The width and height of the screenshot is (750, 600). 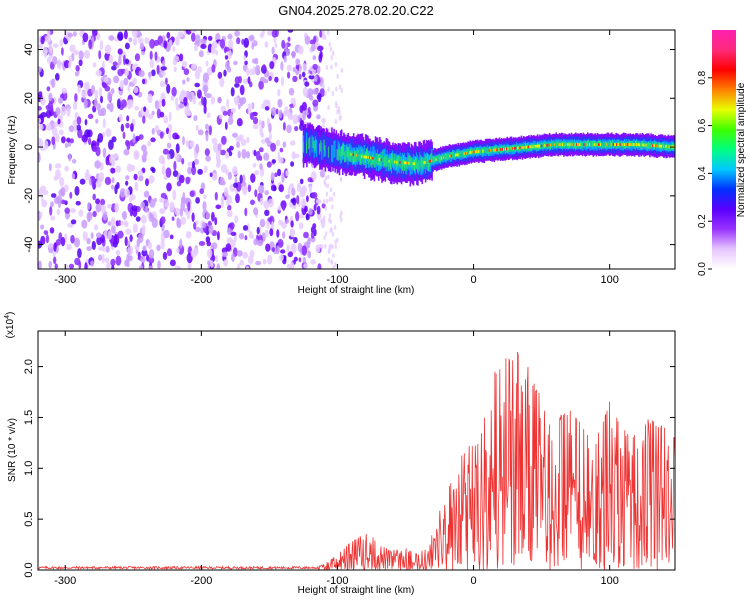 I want to click on snr-multiplier-base: (x10, so click(x=10, y=328).